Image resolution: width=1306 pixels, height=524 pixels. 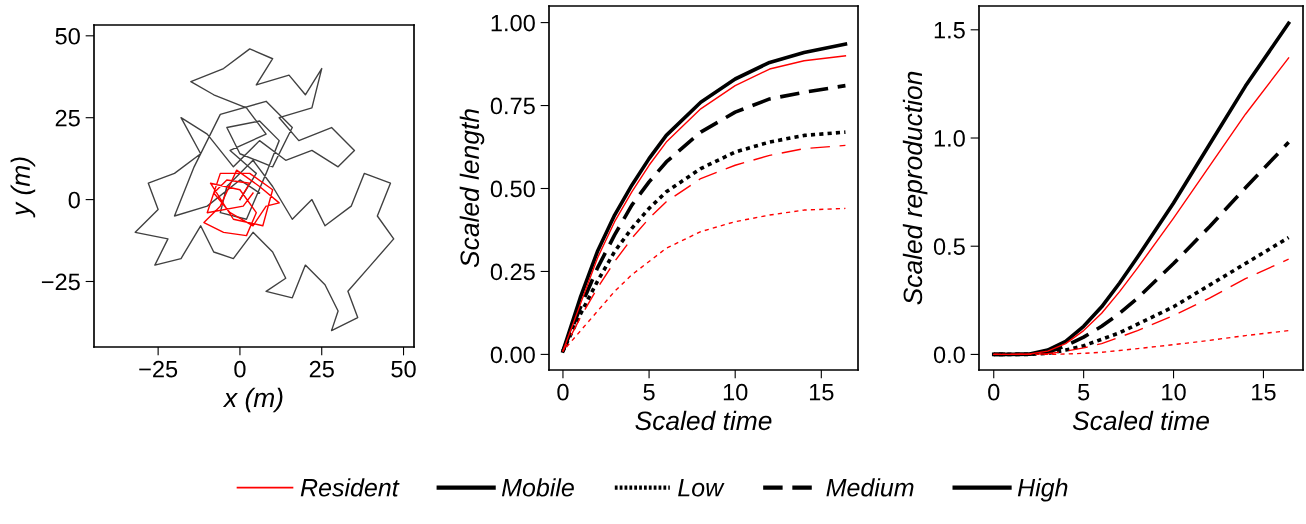 What do you see at coordinates (252, 400) in the screenshot?
I see `x-axis-title: x (m)` at bounding box center [252, 400].